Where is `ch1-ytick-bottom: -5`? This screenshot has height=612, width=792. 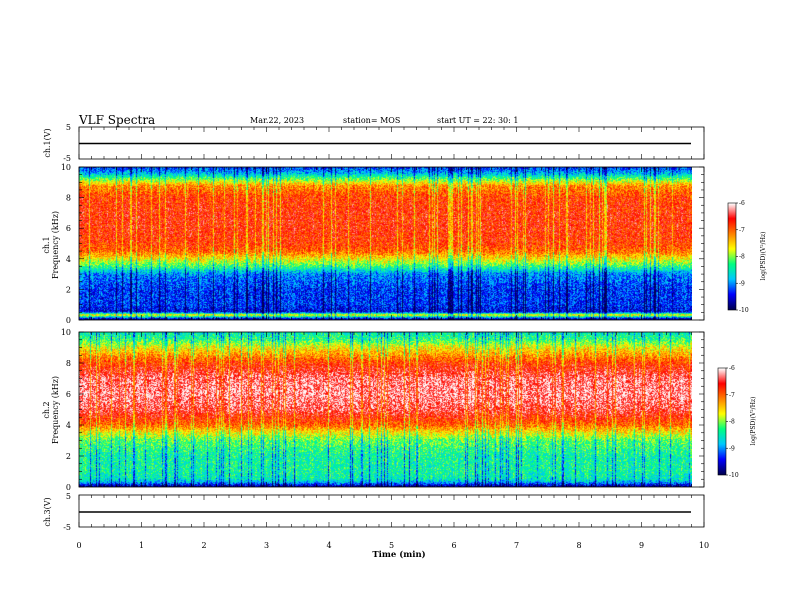 ch1-ytick-bottom: -5 is located at coordinates (67, 158).